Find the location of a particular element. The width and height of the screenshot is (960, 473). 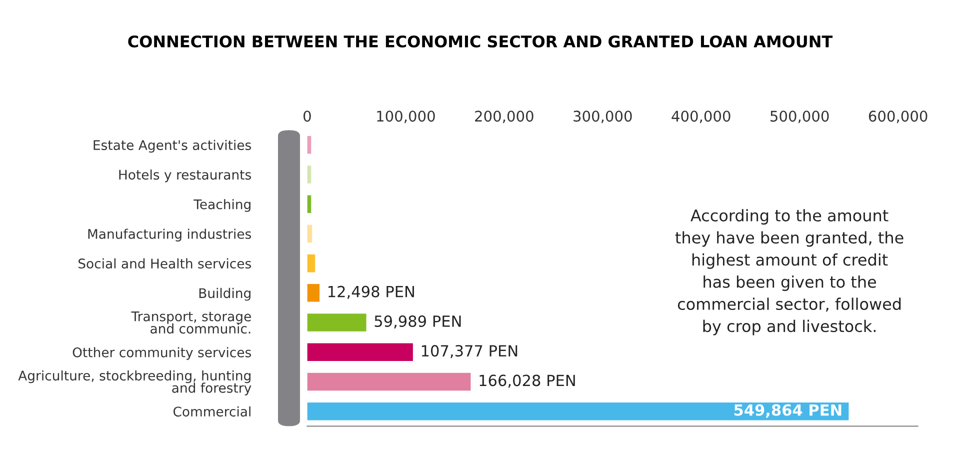

x-tick-label: 500,000 is located at coordinates (799, 117).